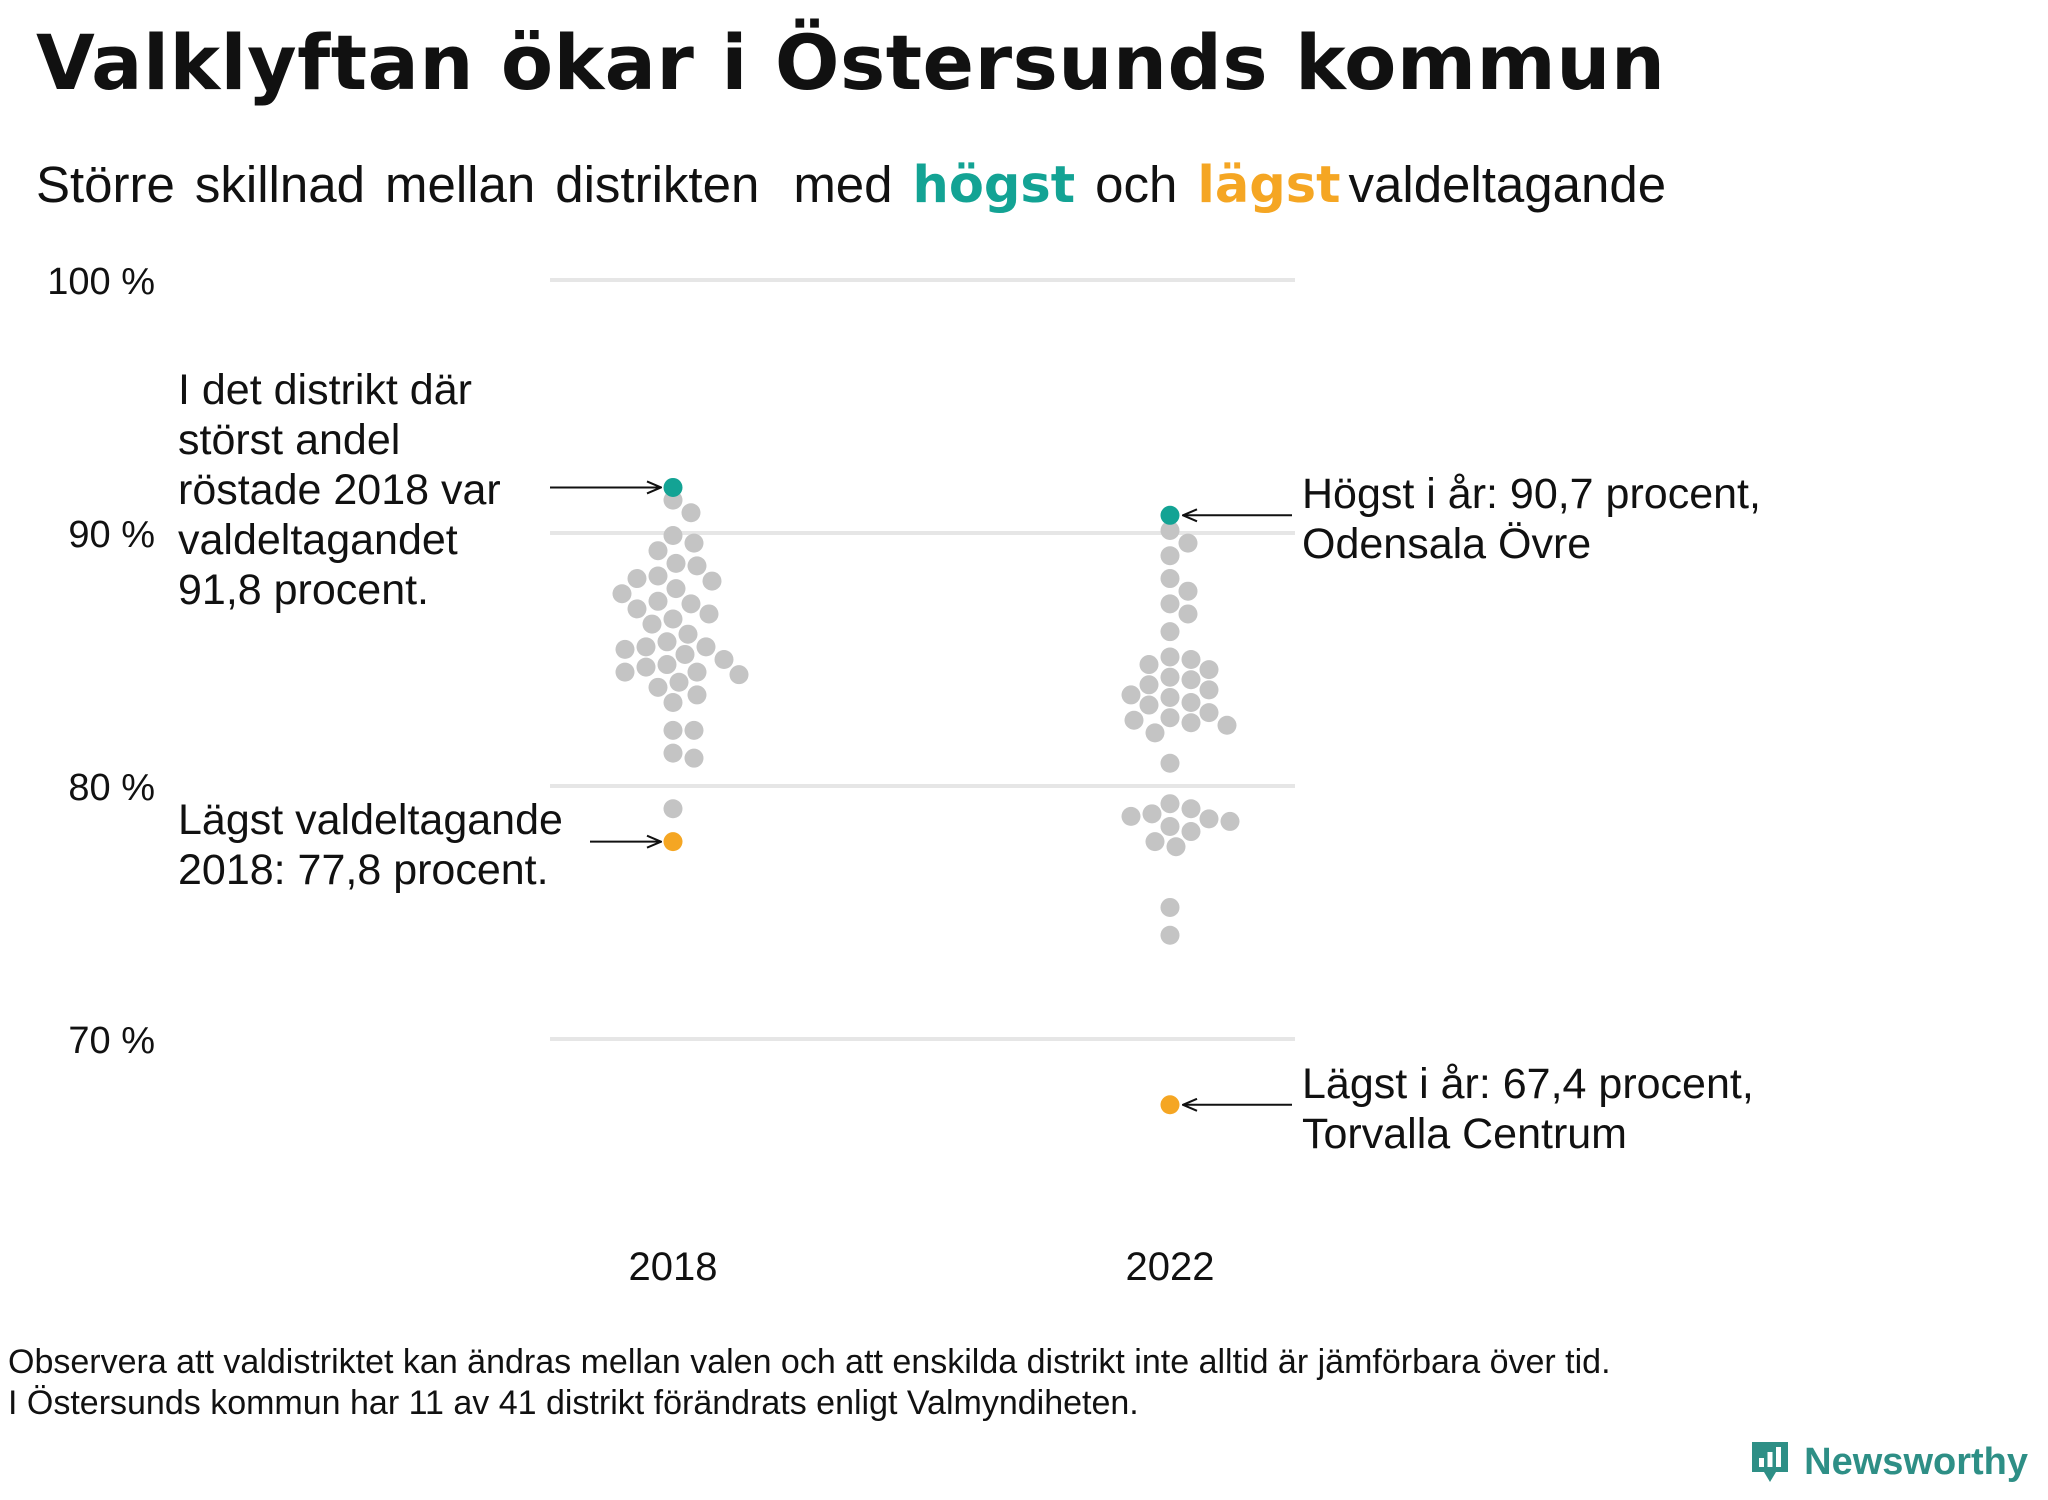 The image size is (2048, 1500). Describe the element at coordinates (111, 788) in the screenshot. I see `y-tick-label: 80 %` at that location.